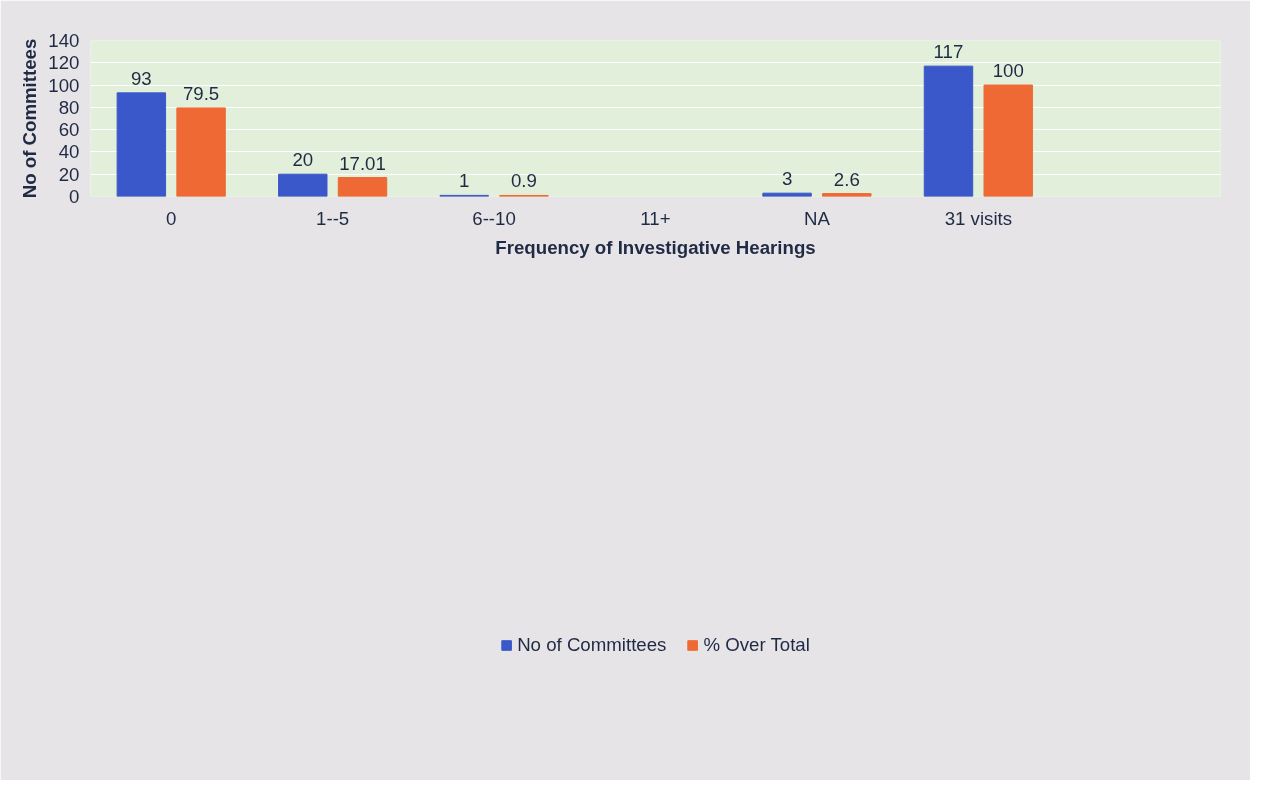 The image size is (1261, 792). I want to click on x-tick-label: 0, so click(171, 218).